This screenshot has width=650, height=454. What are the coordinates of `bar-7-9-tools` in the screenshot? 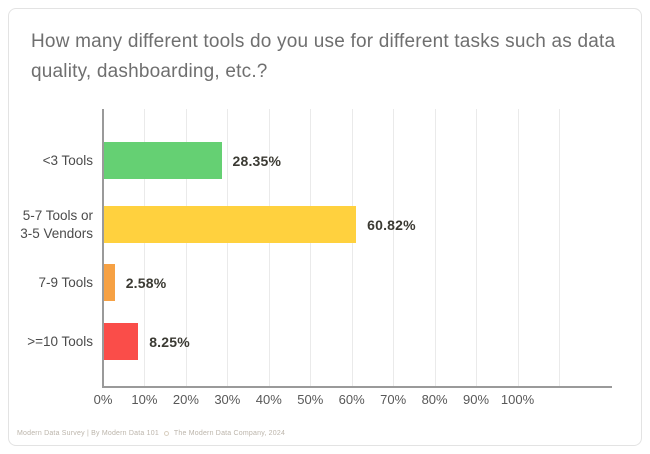 It's located at (109, 282).